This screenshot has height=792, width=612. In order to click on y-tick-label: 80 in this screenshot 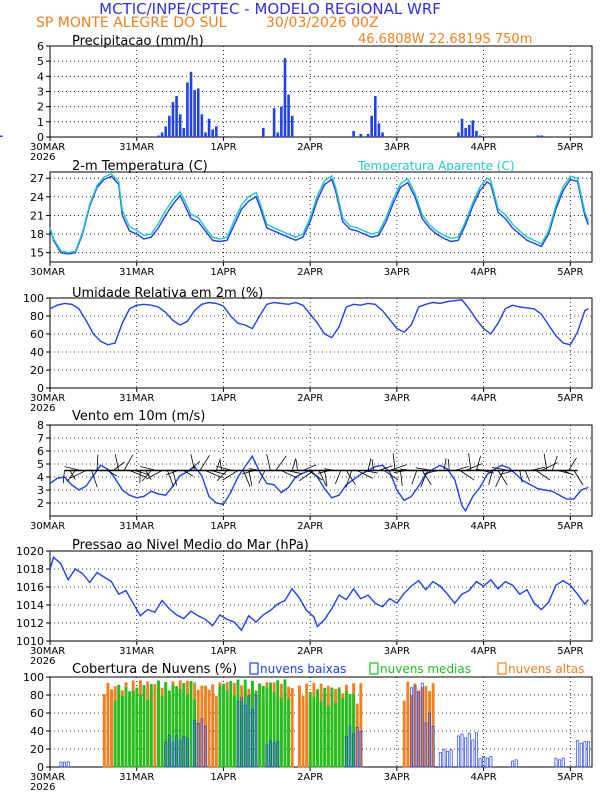, I will do `click(37, 695)`.